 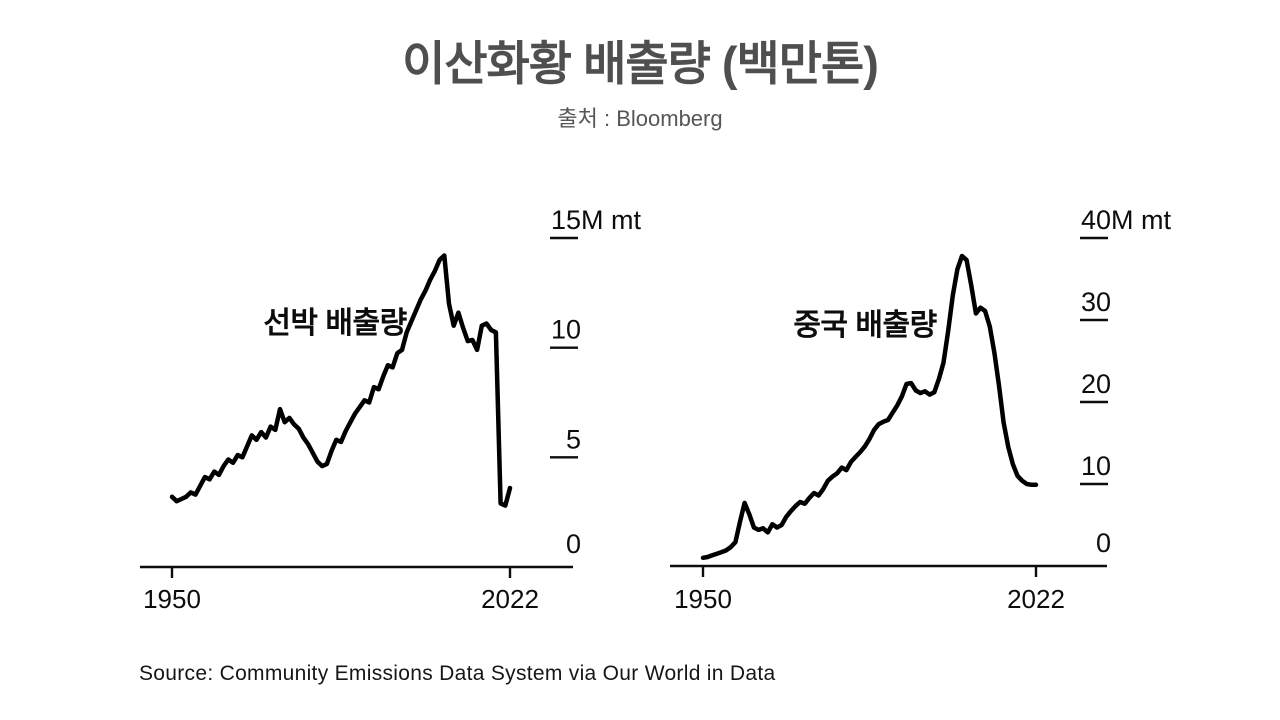 I want to click on china-emissions-line, so click(x=869, y=407).